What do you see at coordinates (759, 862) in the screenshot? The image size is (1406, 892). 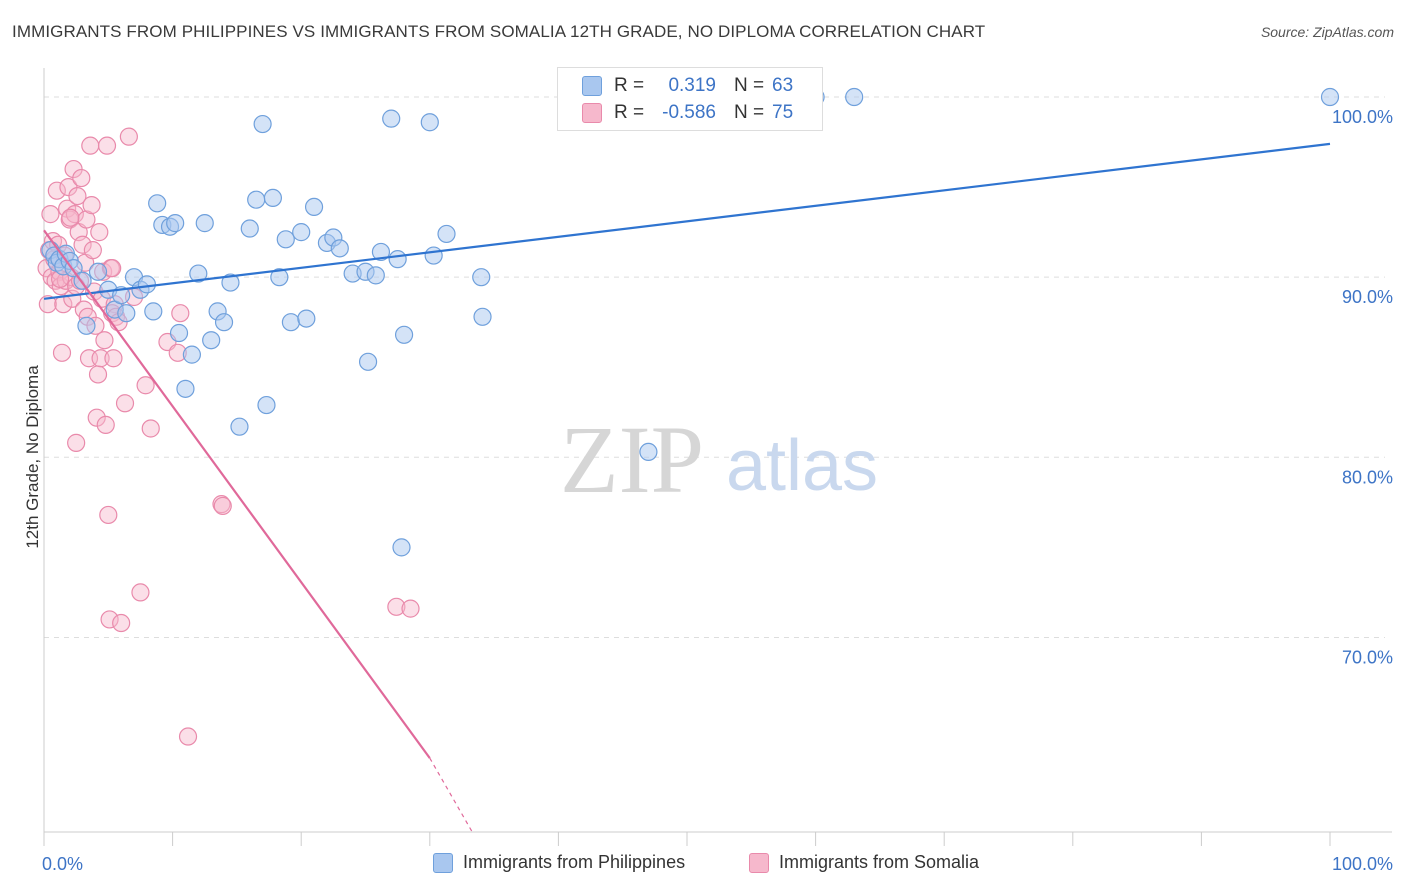 I see `somalia-legend-swatch` at bounding box center [759, 862].